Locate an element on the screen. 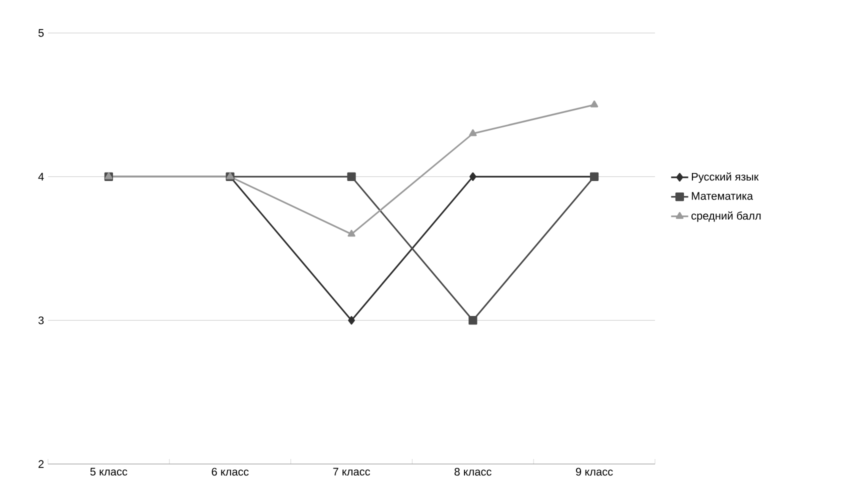 Image resolution: width=861 pixels, height=498 pixels. y-tick-label: 2 is located at coordinates (41, 464).